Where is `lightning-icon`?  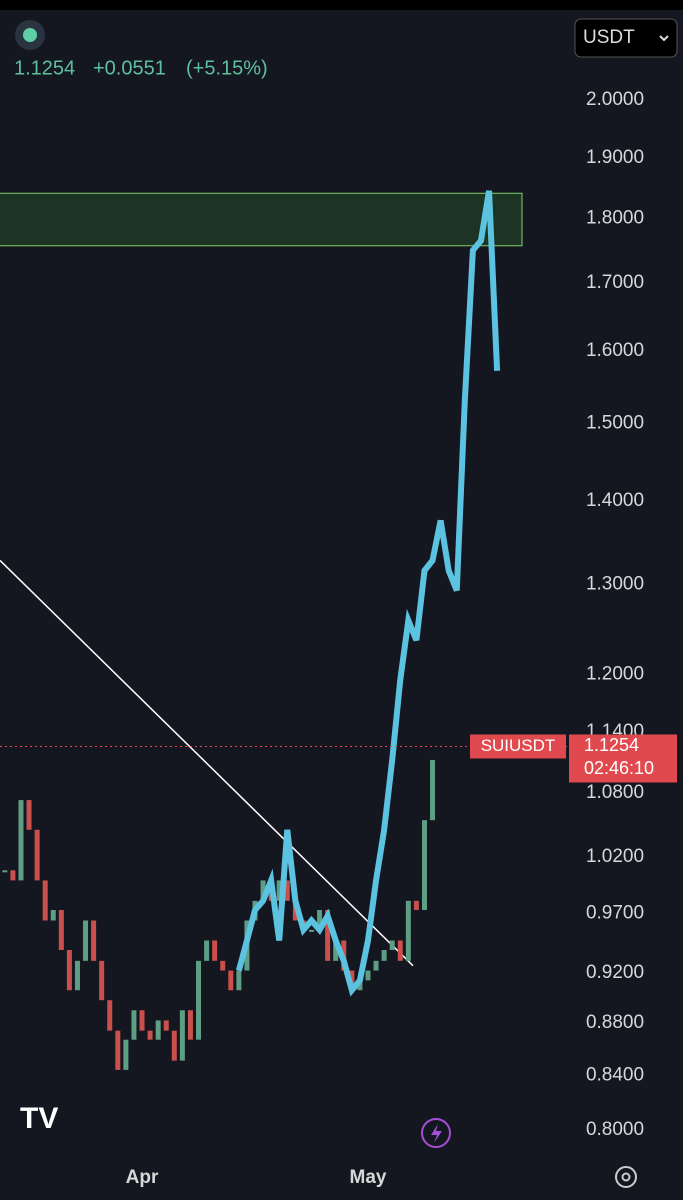
lightning-icon is located at coordinates (436, 1133).